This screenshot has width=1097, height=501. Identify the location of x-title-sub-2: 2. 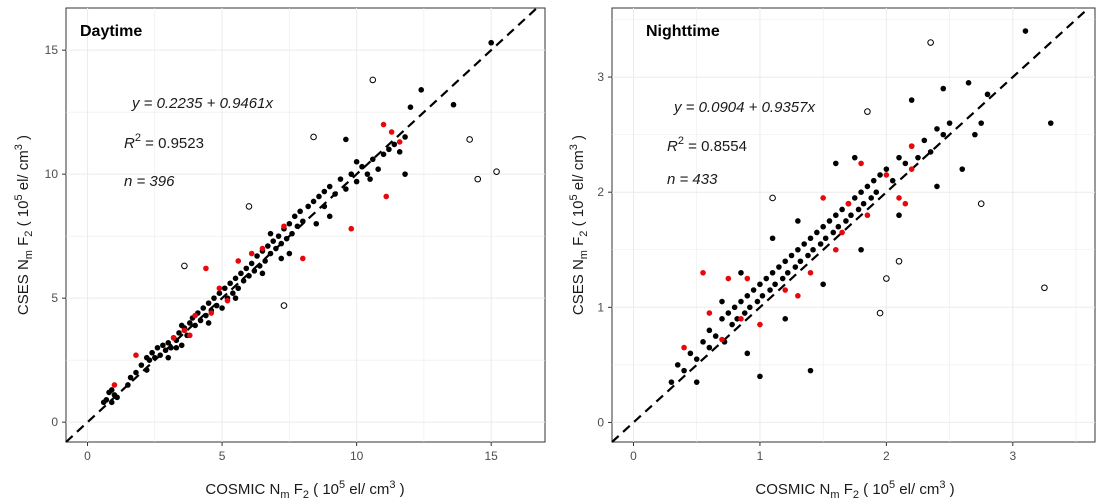
(306, 495).